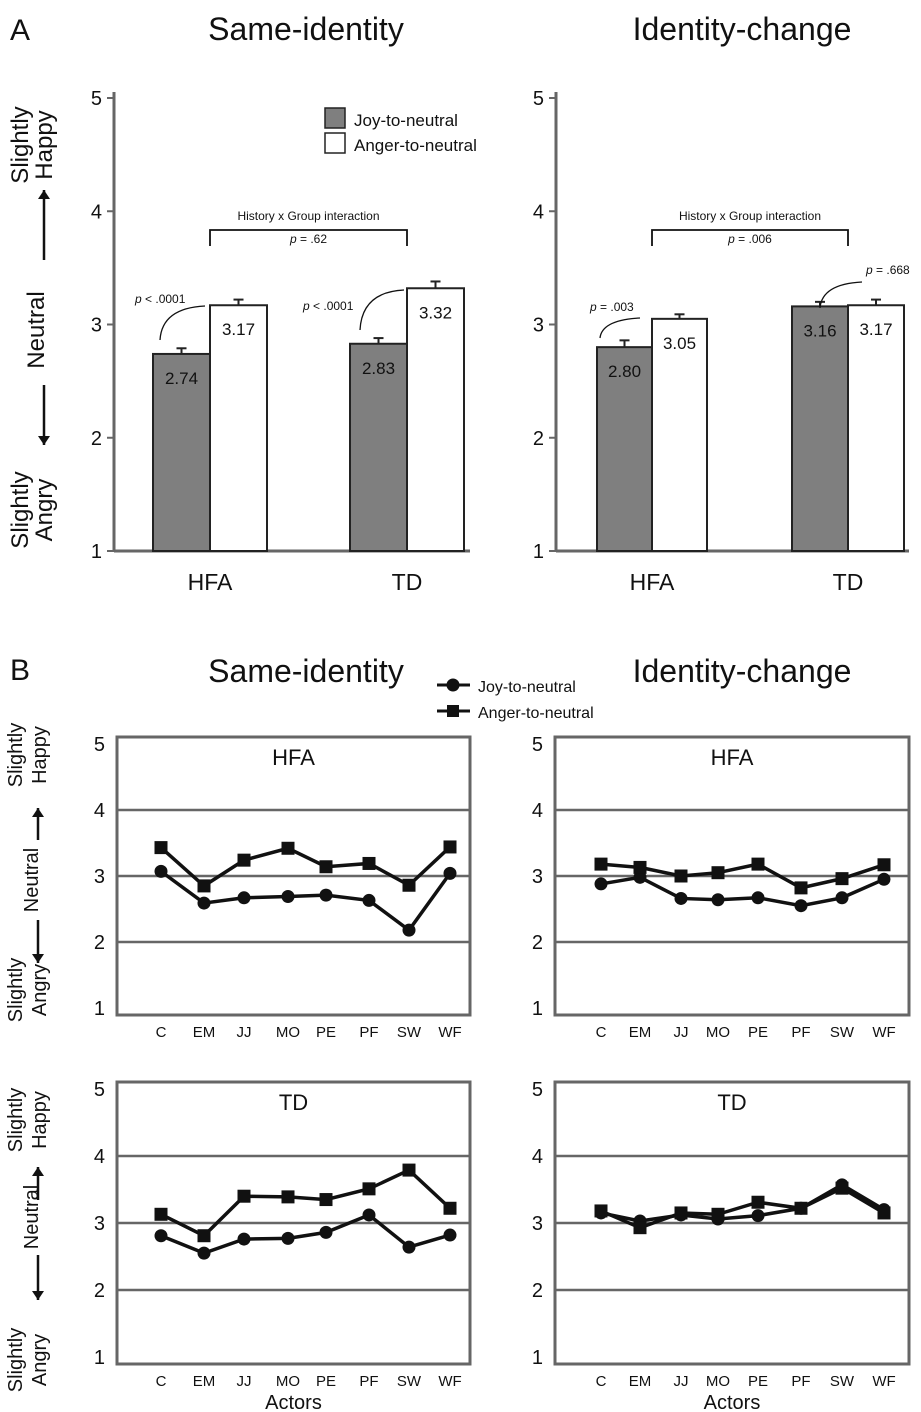 This screenshot has width=921, height=1412. Describe the element at coordinates (742, 29) in the screenshot. I see `chart-title-bar-2: Identity-change` at that location.